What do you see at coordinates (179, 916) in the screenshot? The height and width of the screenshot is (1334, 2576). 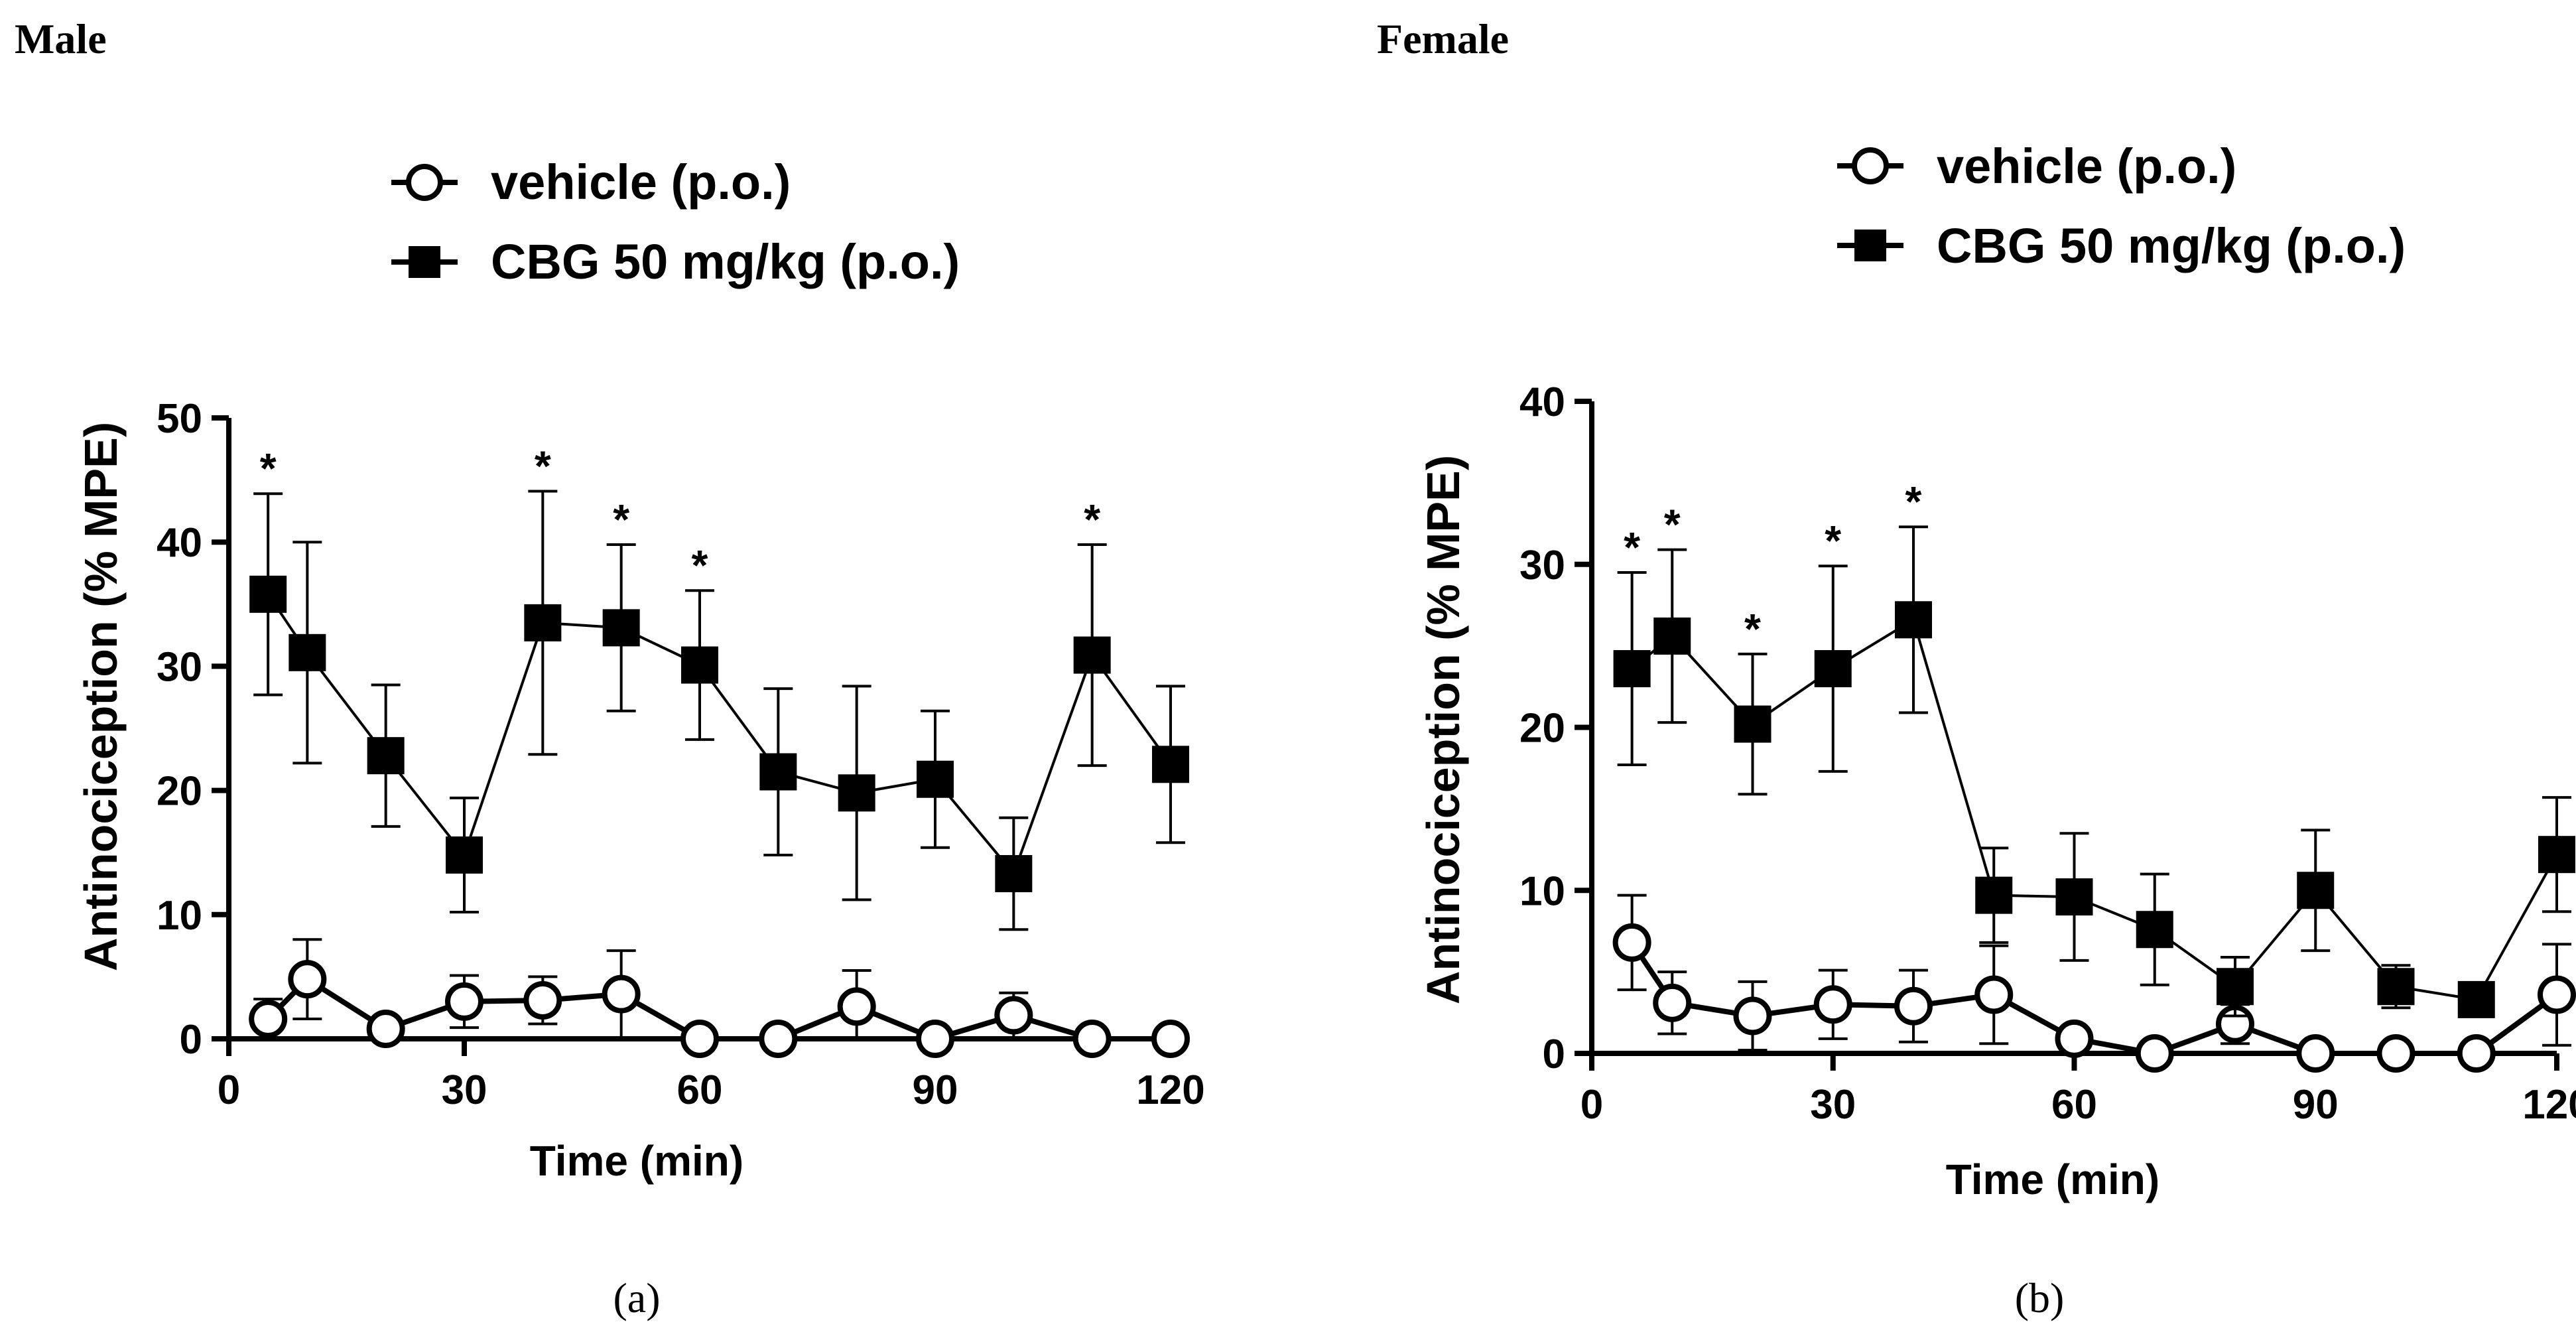 I see `panel-a-y-tick-label: 10` at bounding box center [179, 916].